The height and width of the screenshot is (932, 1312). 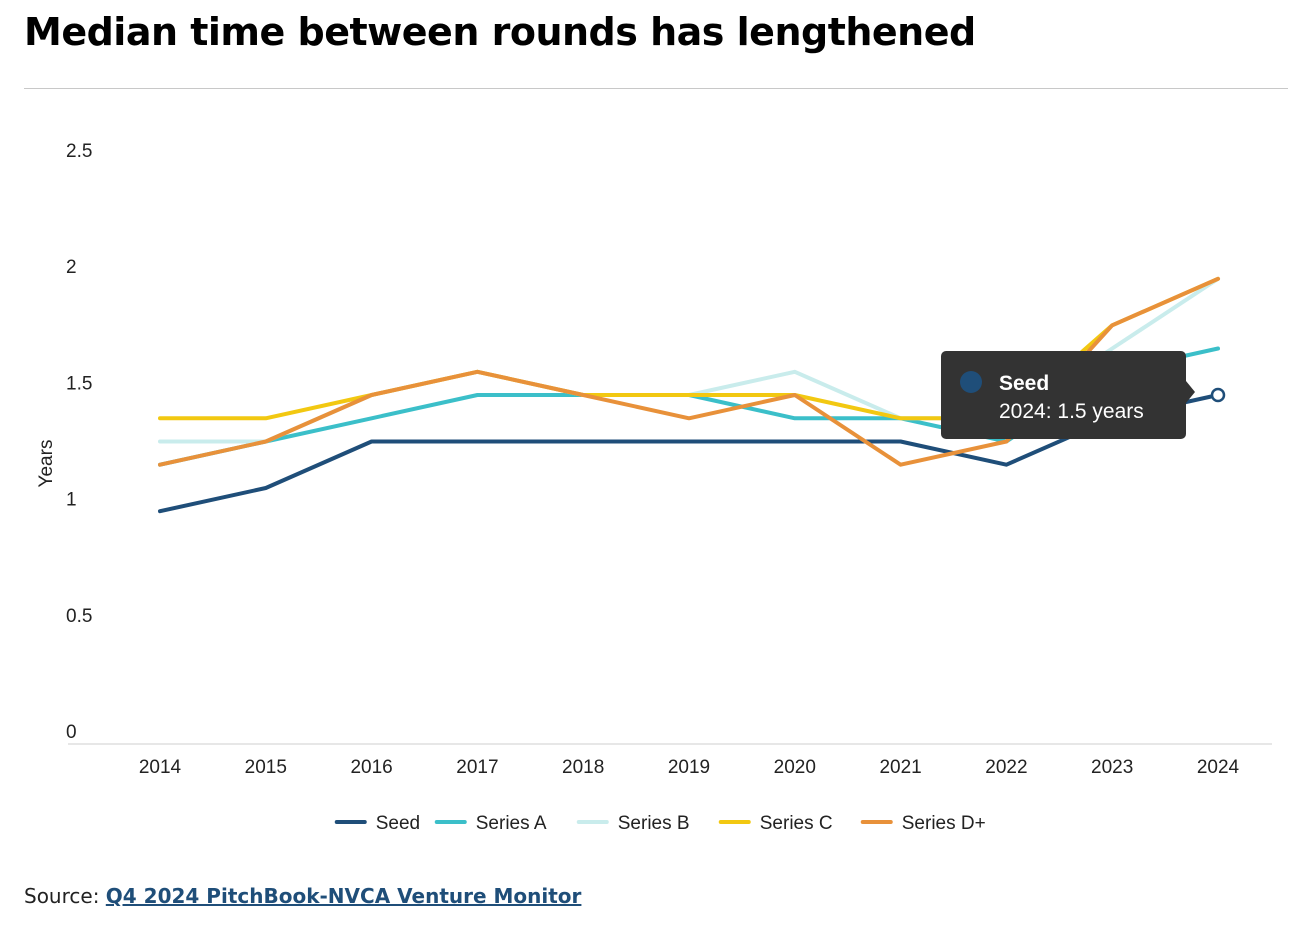 I want to click on tooltip: Seed 2024: 1.5 years, so click(x=1068, y=395).